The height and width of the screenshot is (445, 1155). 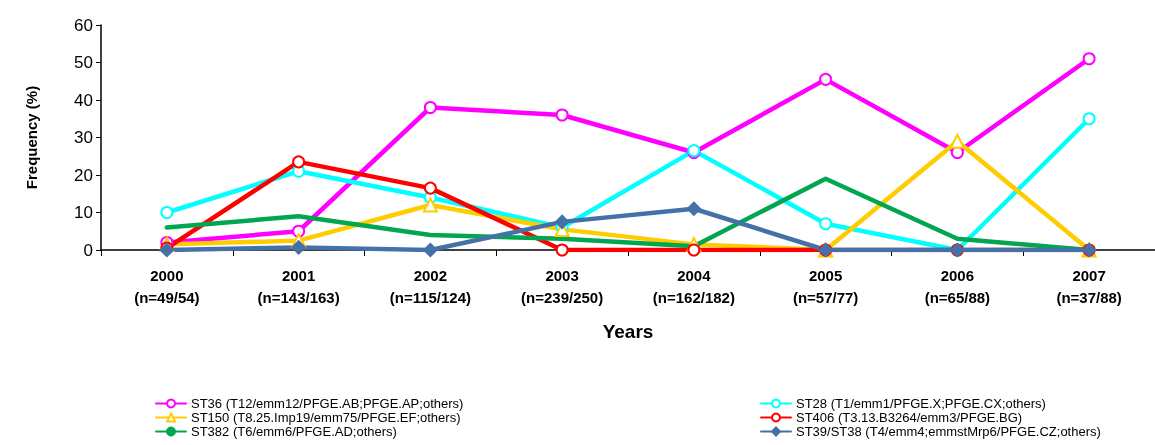 What do you see at coordinates (298, 286) in the screenshot?
I see `x-tick-label: 2001 (n=143/163)` at bounding box center [298, 286].